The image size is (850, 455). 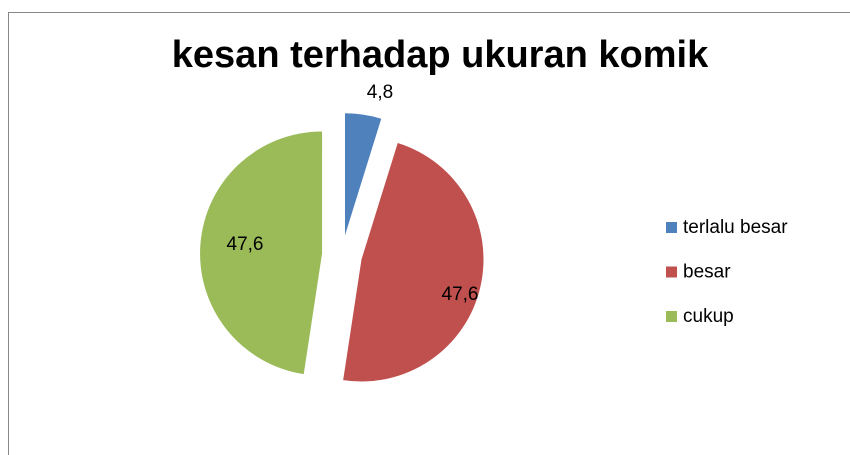 I want to click on data-label: 4,8, so click(x=380, y=92).